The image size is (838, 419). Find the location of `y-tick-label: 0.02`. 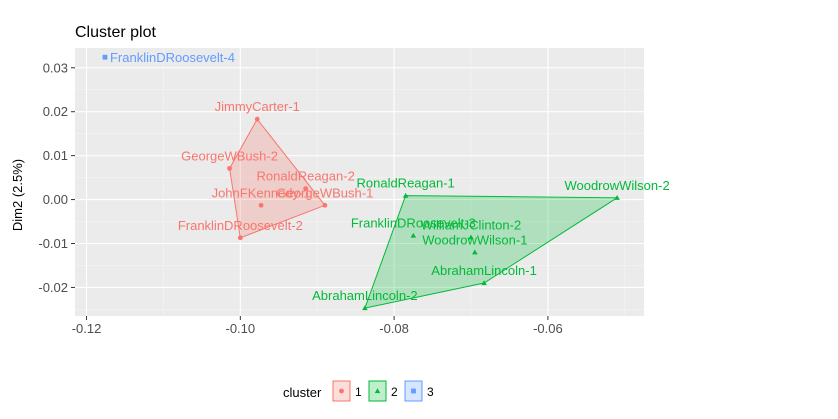

y-tick-label: 0.02 is located at coordinates (55, 111).